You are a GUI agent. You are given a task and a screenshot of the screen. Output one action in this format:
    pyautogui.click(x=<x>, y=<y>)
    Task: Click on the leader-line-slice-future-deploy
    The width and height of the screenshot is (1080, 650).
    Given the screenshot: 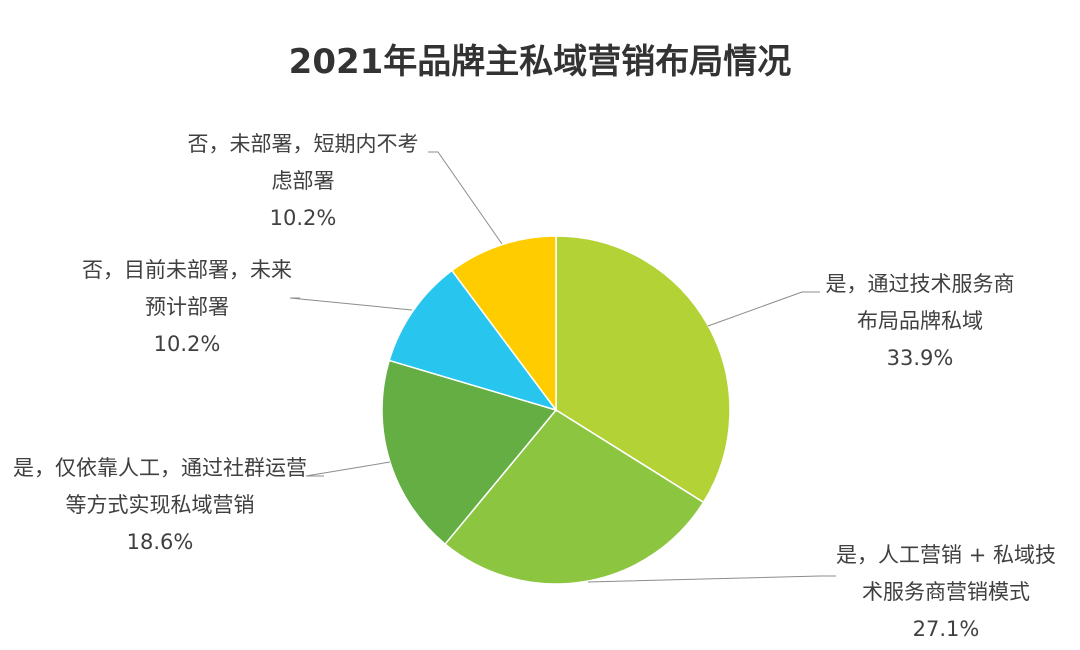 What is the action you would take?
    pyautogui.click(x=351, y=304)
    